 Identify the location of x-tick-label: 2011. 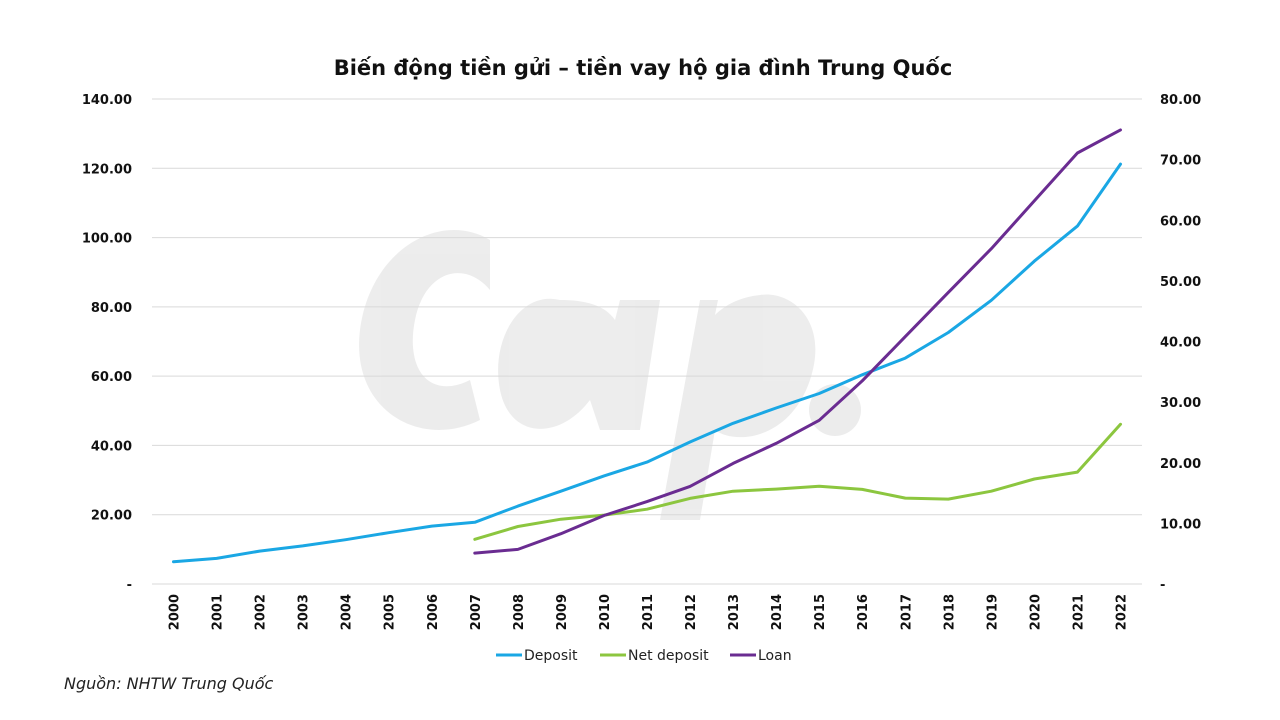
(648, 612).